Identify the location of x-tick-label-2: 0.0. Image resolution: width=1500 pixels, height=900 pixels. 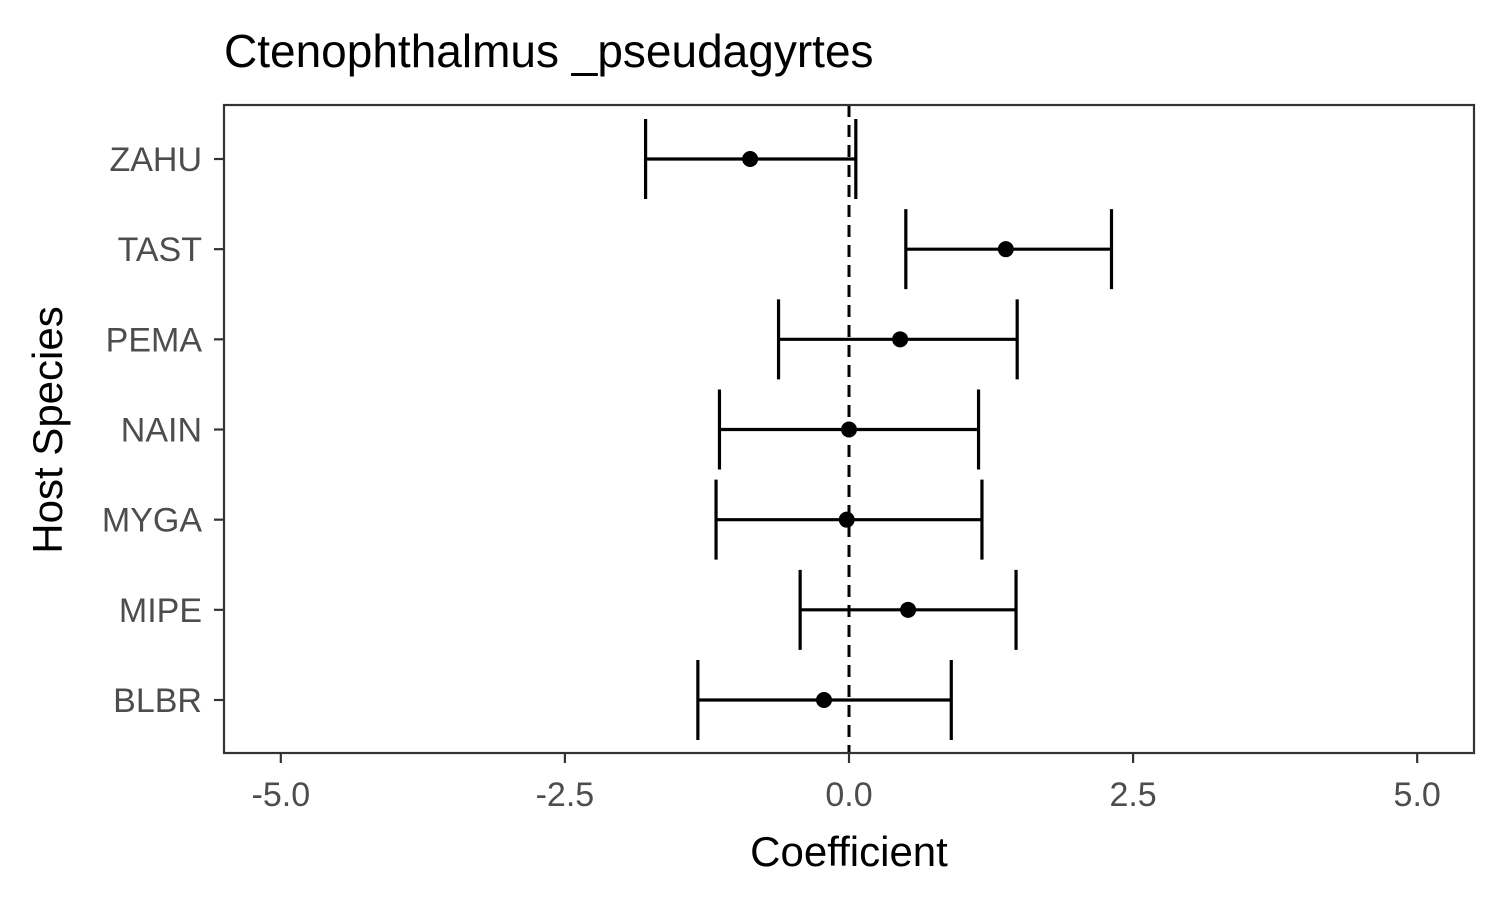
(848, 795).